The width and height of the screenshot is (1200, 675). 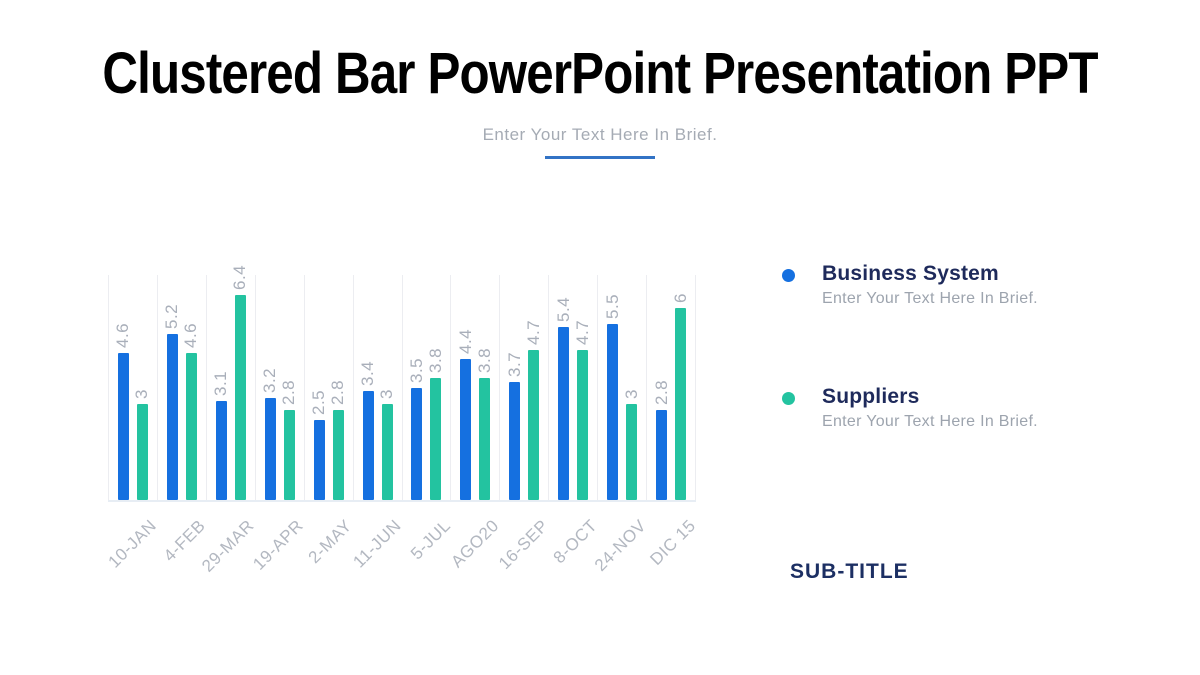 What do you see at coordinates (171, 401) in the screenshot?
I see `bar-business-system: 5.2` at bounding box center [171, 401].